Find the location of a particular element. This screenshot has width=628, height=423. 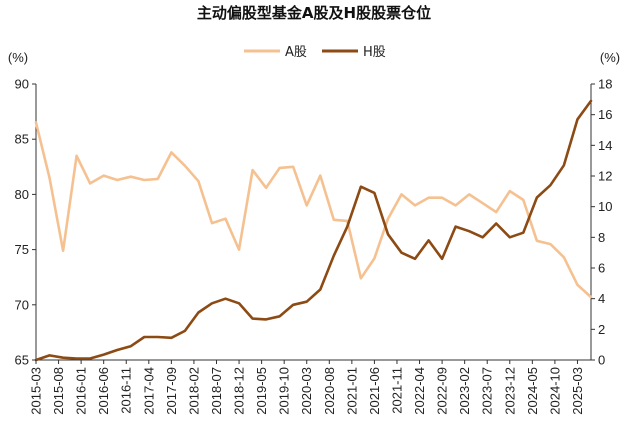

right-axis-unit: (%) is located at coordinates (610, 57).